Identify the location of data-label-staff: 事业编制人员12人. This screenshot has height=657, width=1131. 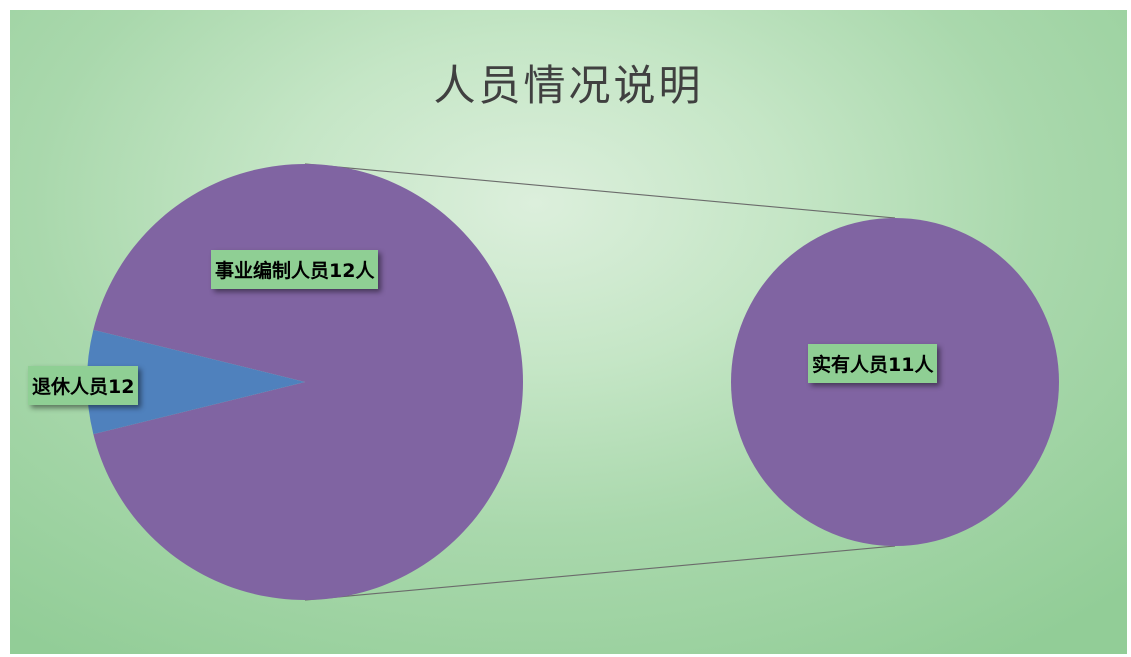
(295, 269).